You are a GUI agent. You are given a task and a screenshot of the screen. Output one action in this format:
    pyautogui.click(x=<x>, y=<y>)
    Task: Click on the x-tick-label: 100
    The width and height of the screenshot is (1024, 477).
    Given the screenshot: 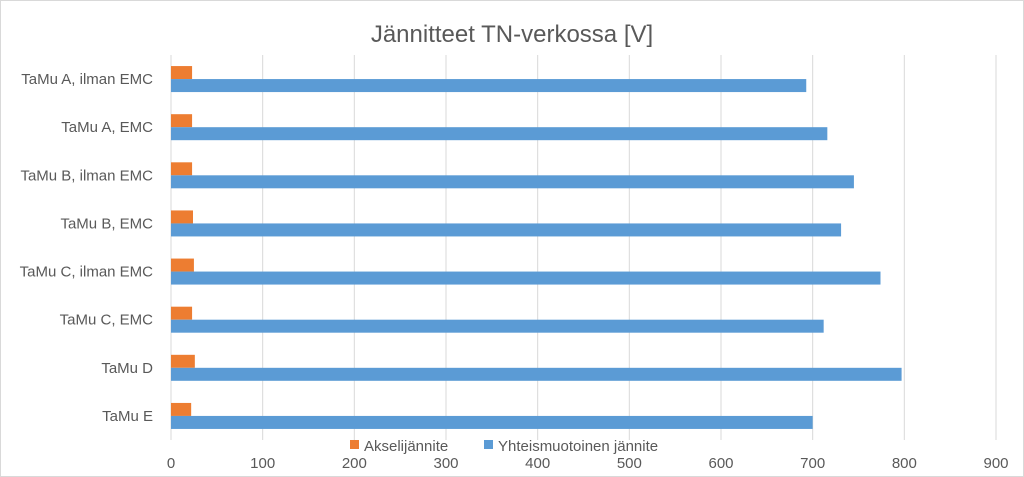 What is the action you would take?
    pyautogui.click(x=262, y=463)
    